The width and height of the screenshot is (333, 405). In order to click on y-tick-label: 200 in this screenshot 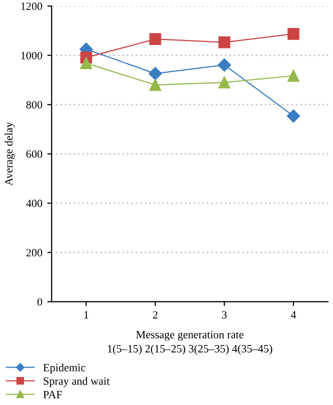, I will do `click(34, 252)`.